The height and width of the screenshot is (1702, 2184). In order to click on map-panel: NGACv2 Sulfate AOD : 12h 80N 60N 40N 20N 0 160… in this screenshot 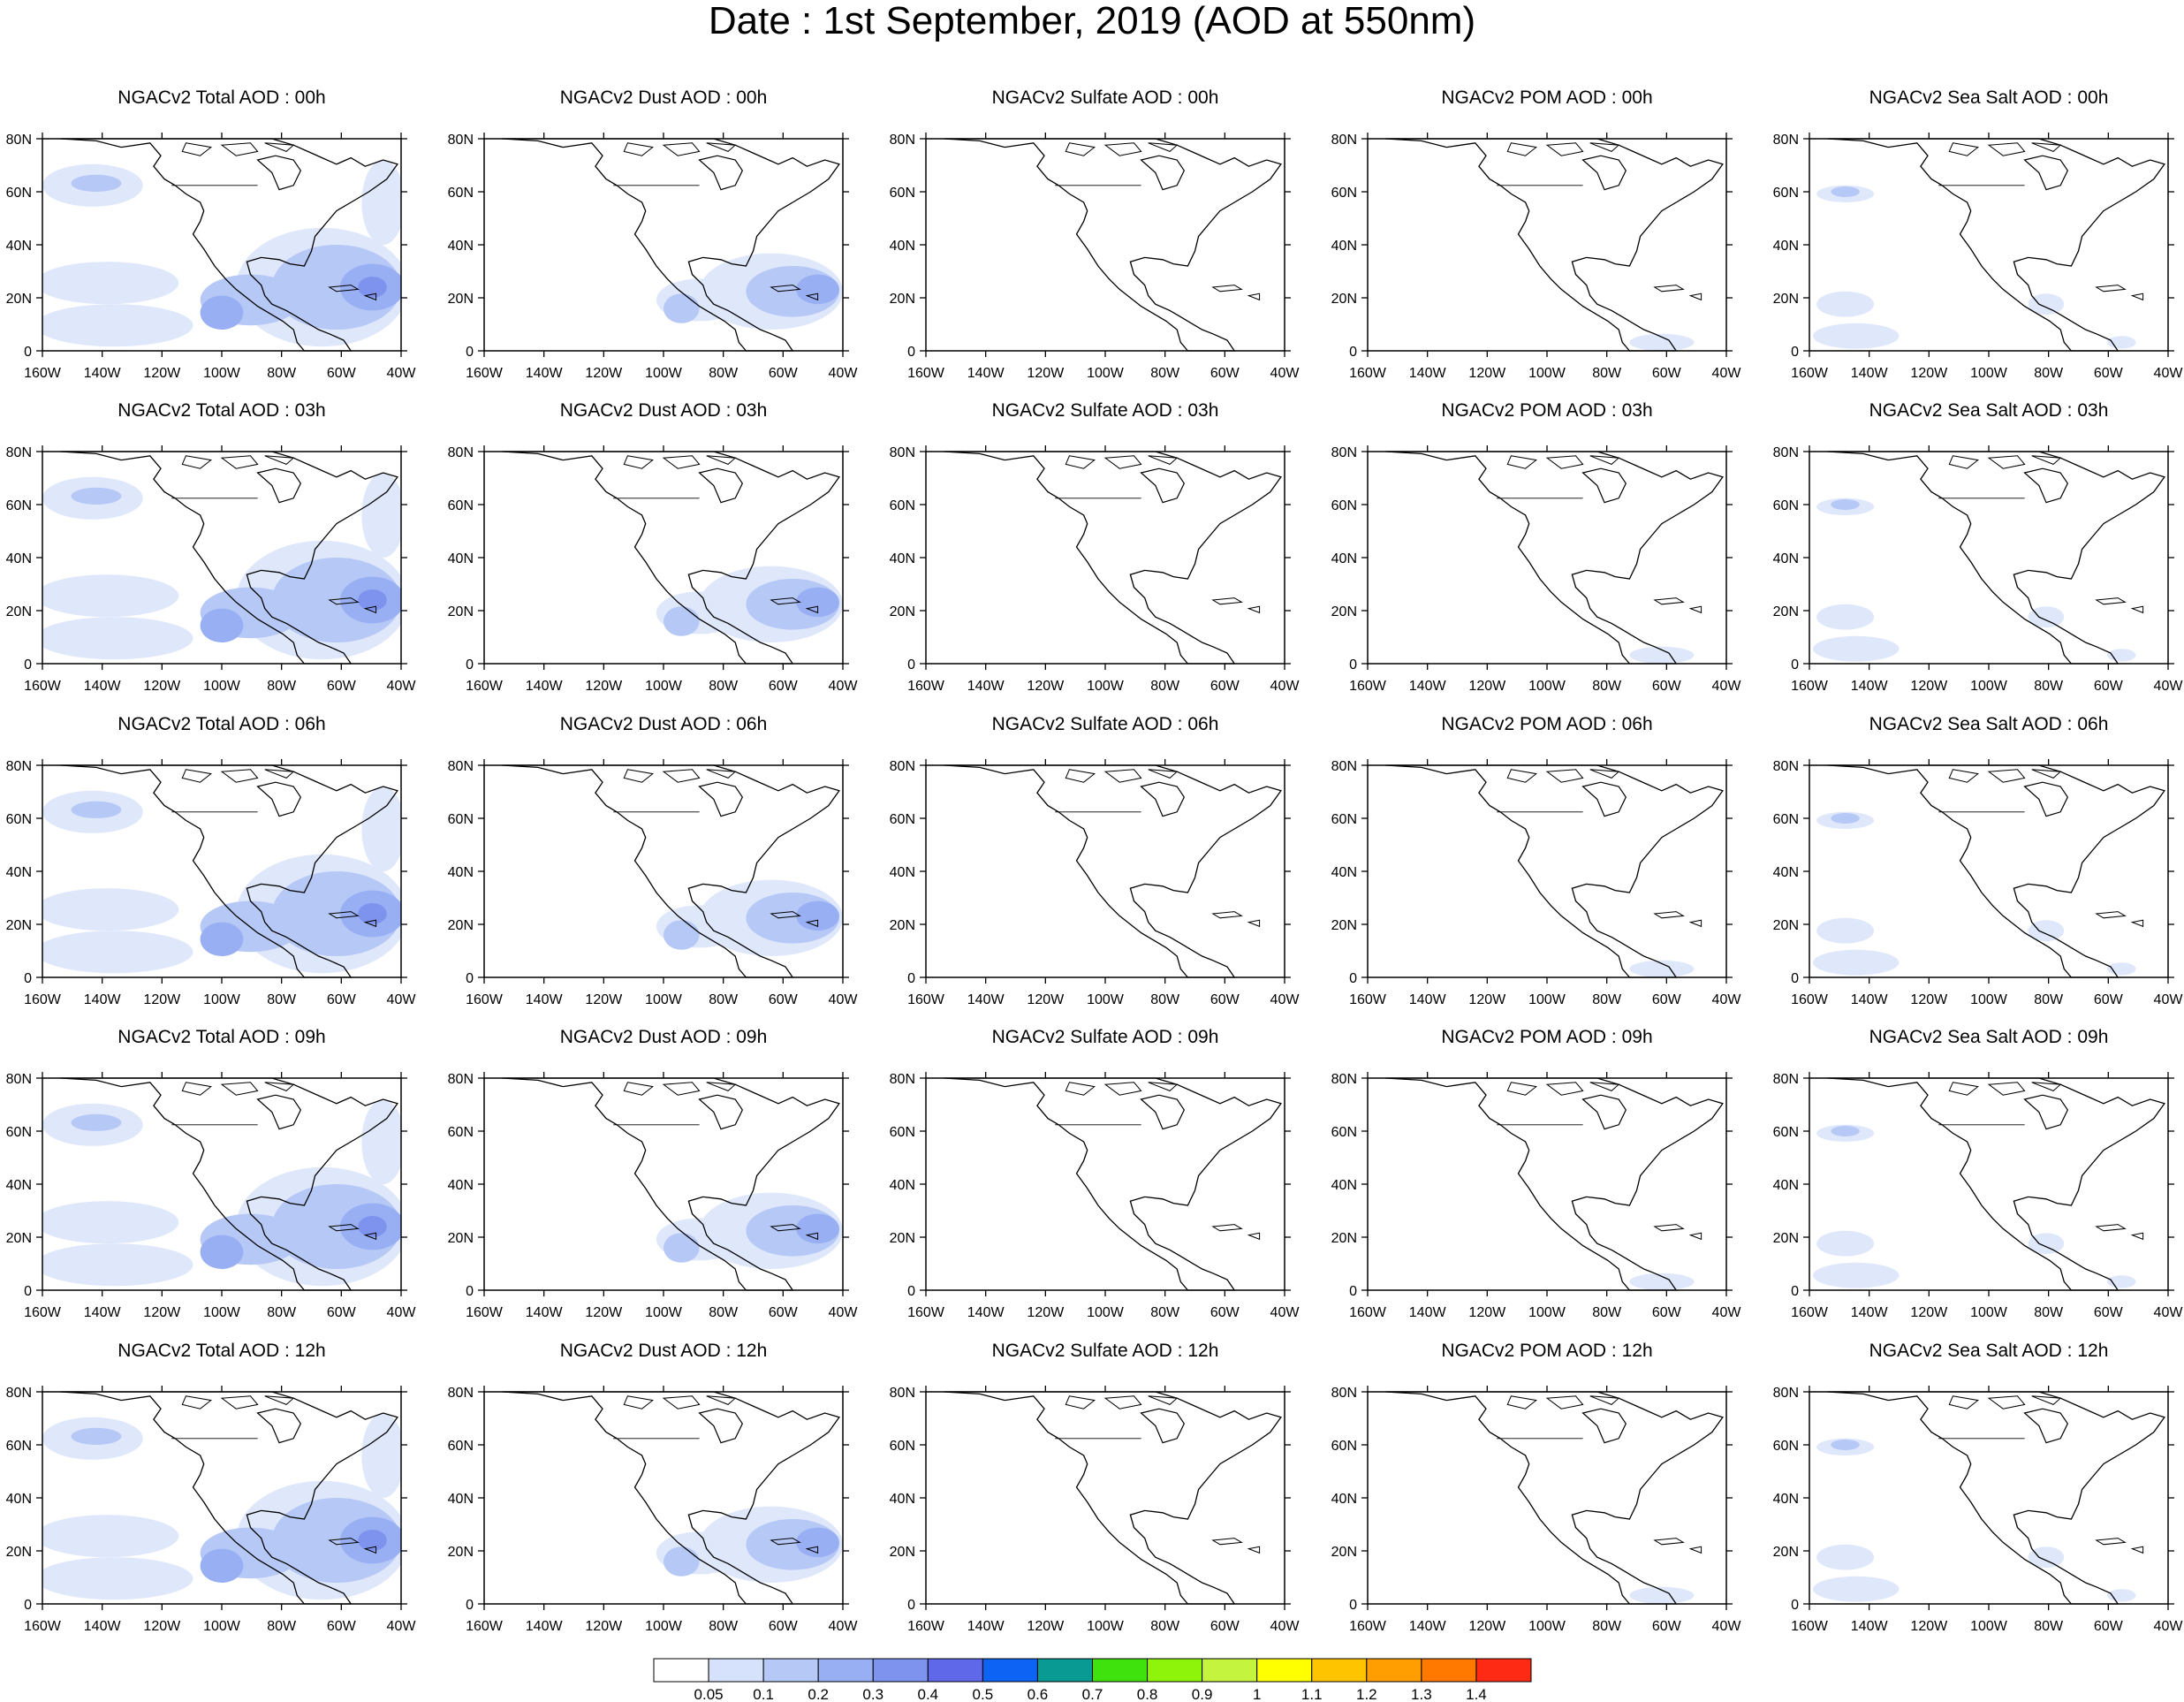, I will do `click(1095, 1487)`.